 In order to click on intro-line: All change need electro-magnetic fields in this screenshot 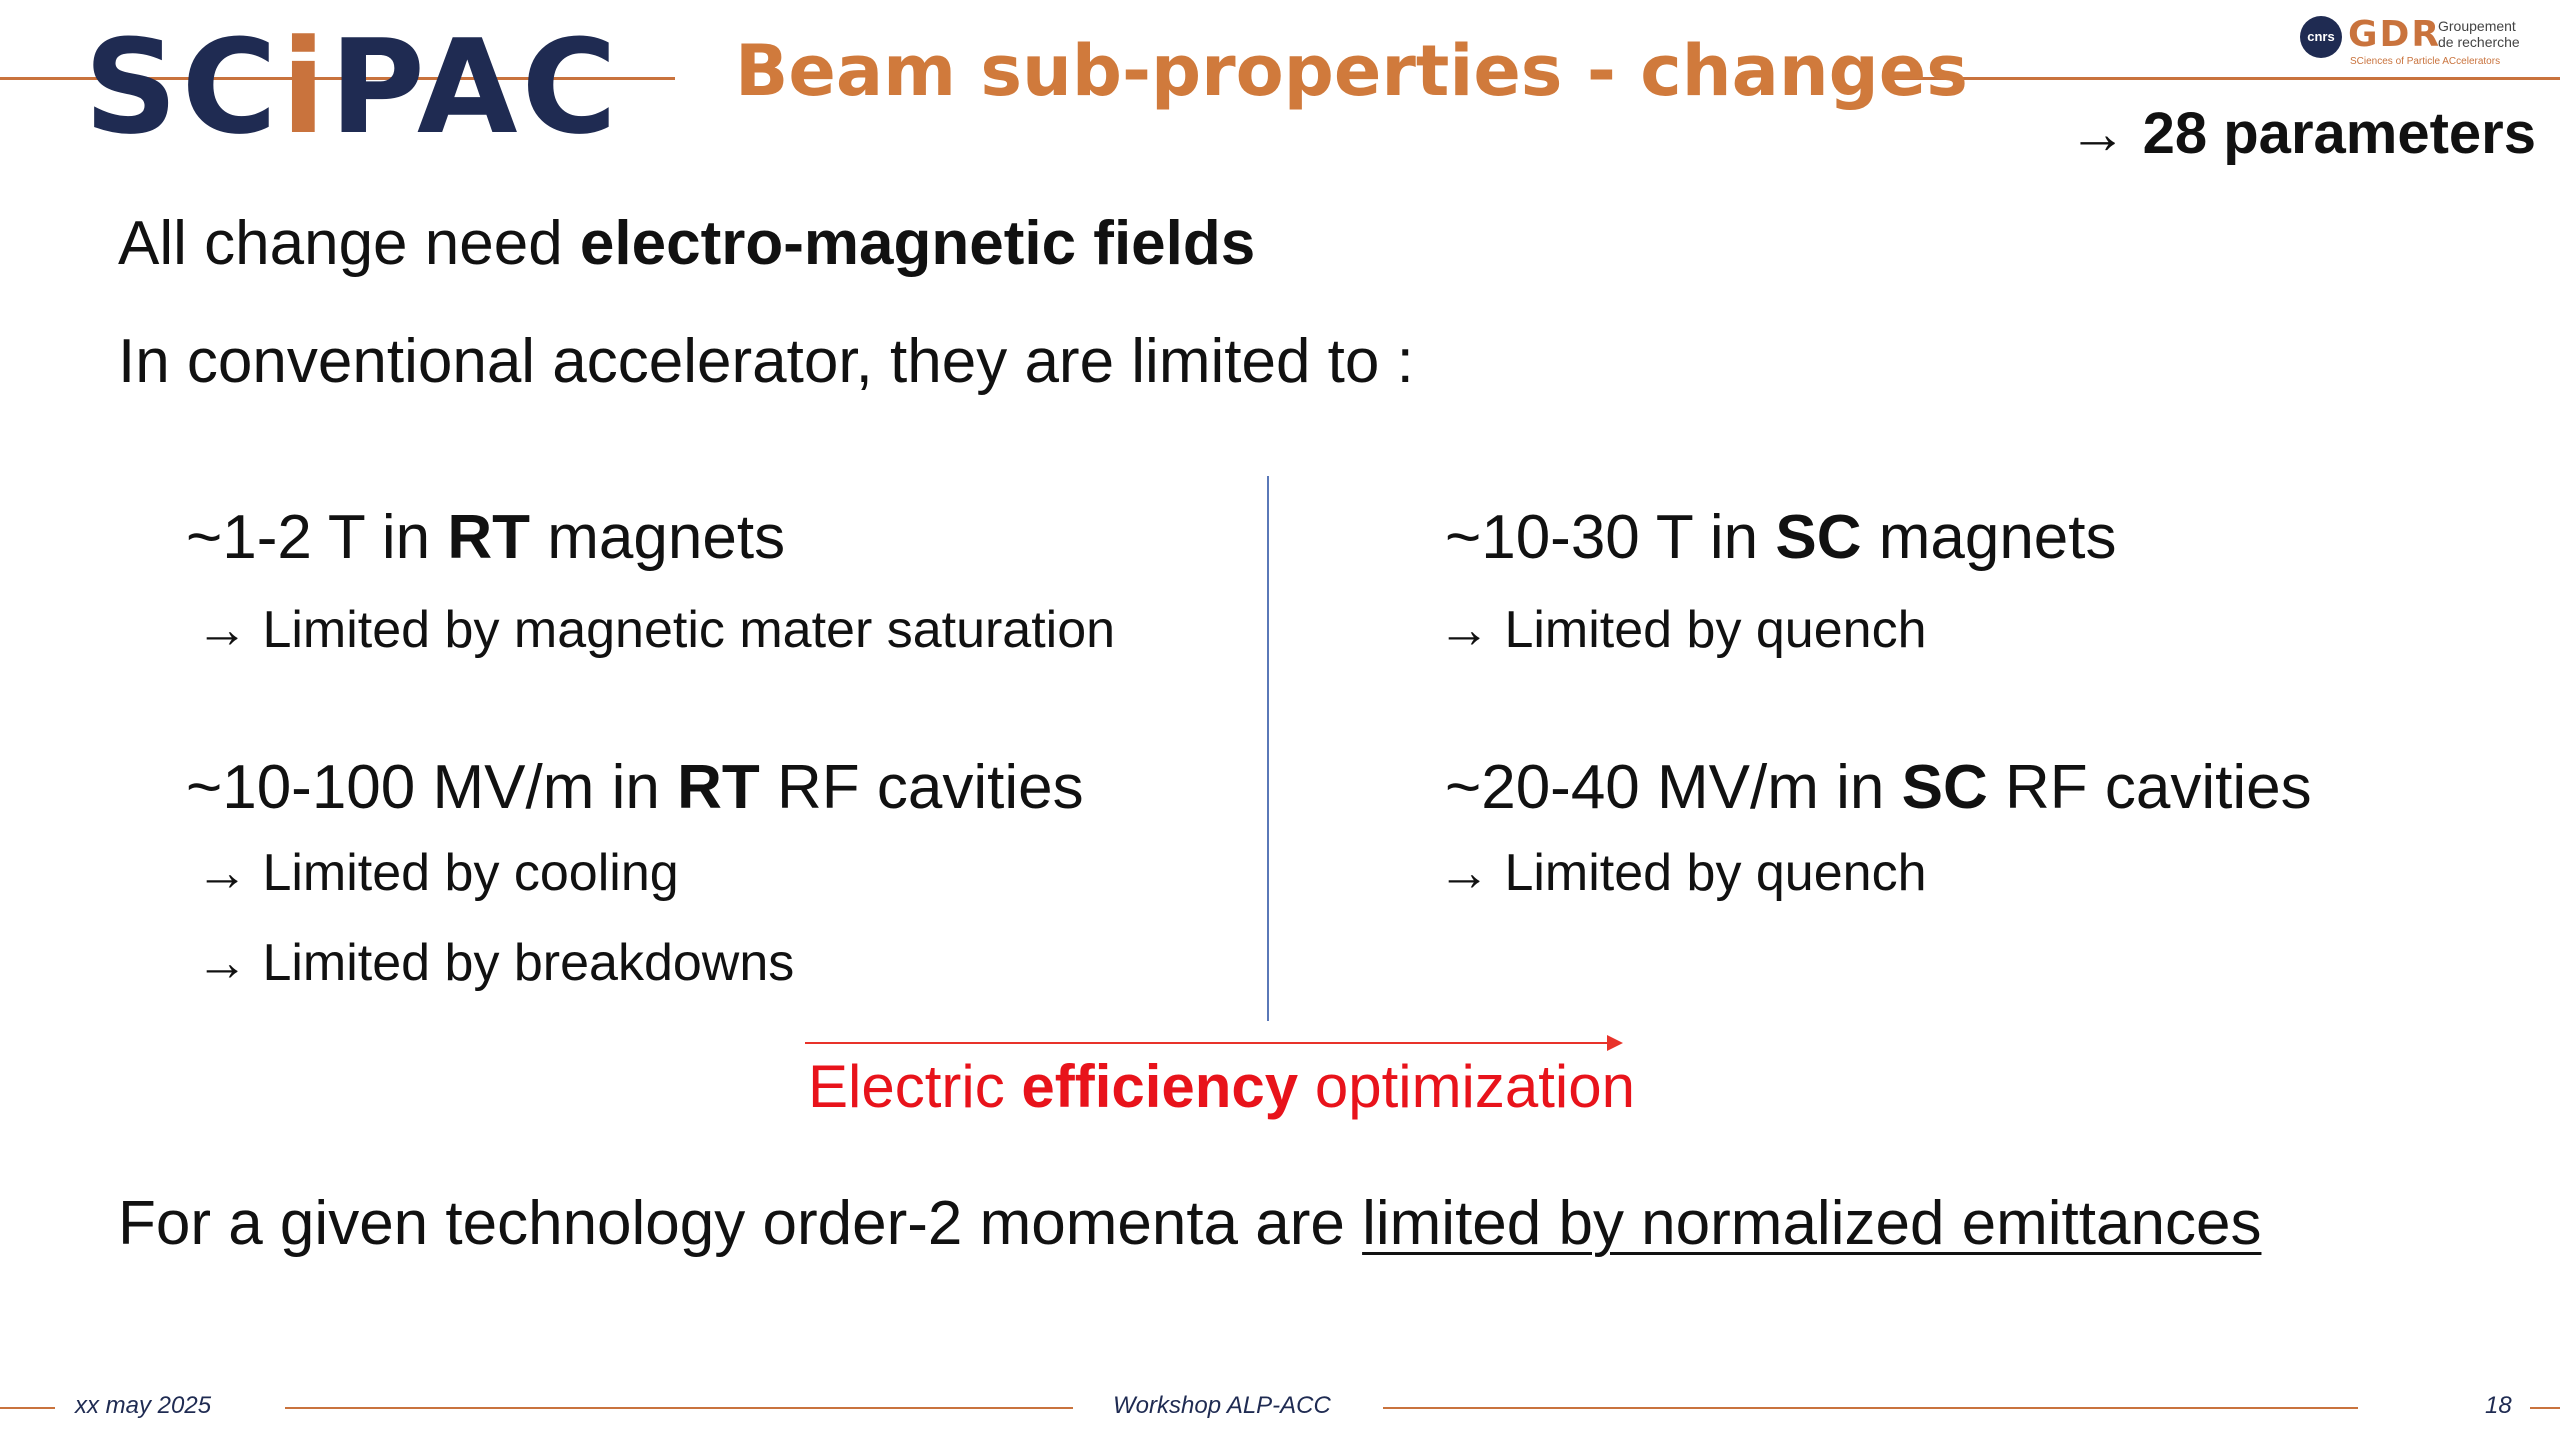, I will do `click(687, 243)`.